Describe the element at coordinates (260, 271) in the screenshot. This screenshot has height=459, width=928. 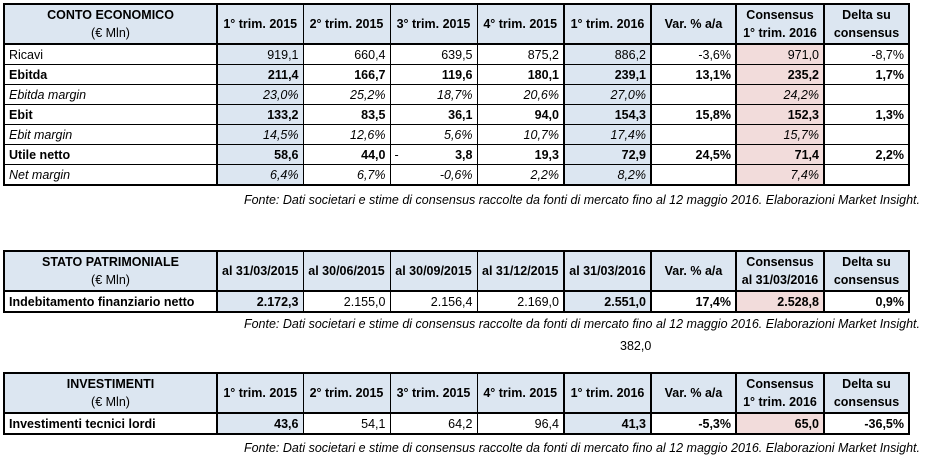
I see `sp-col-header: al 31/03/2015` at that location.